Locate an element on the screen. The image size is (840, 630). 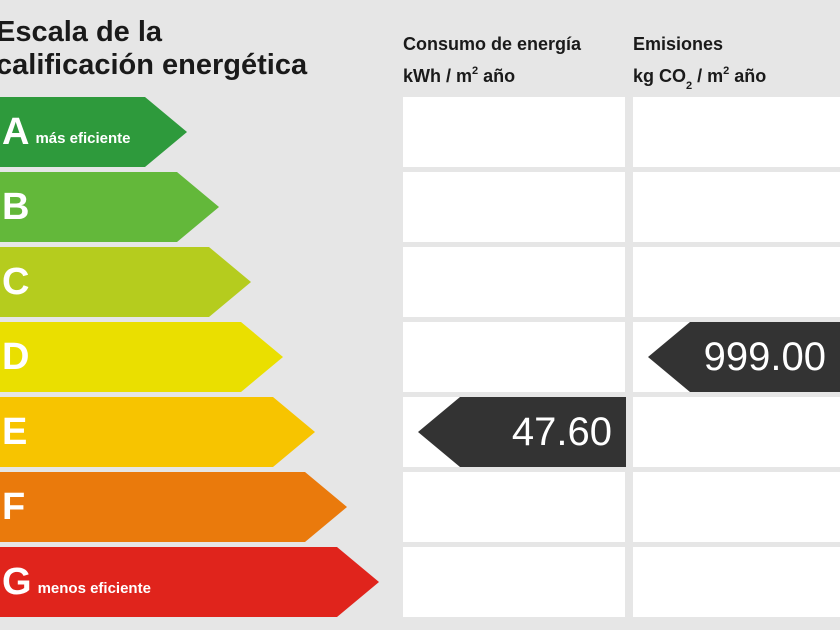
consumo-column-header: Consumo de energía kWh / m2 año is located at coordinates (492, 60).